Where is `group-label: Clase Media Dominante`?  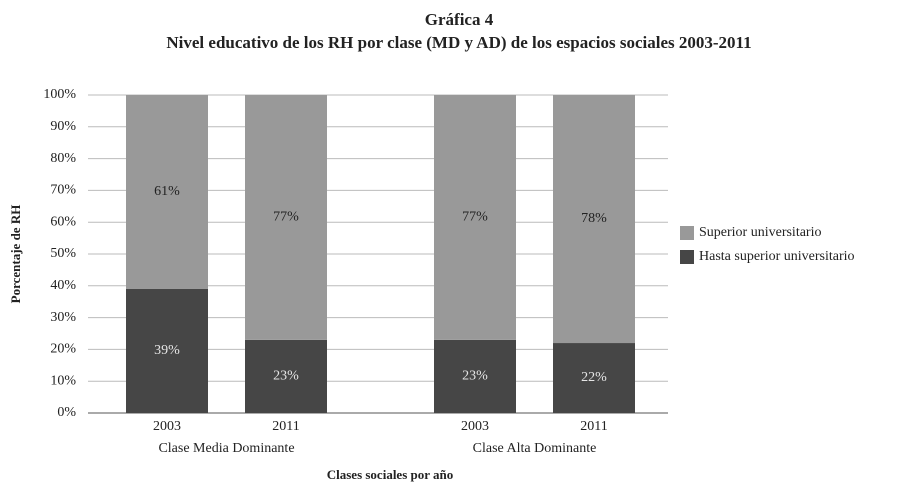 group-label: Clase Media Dominante is located at coordinates (226, 448).